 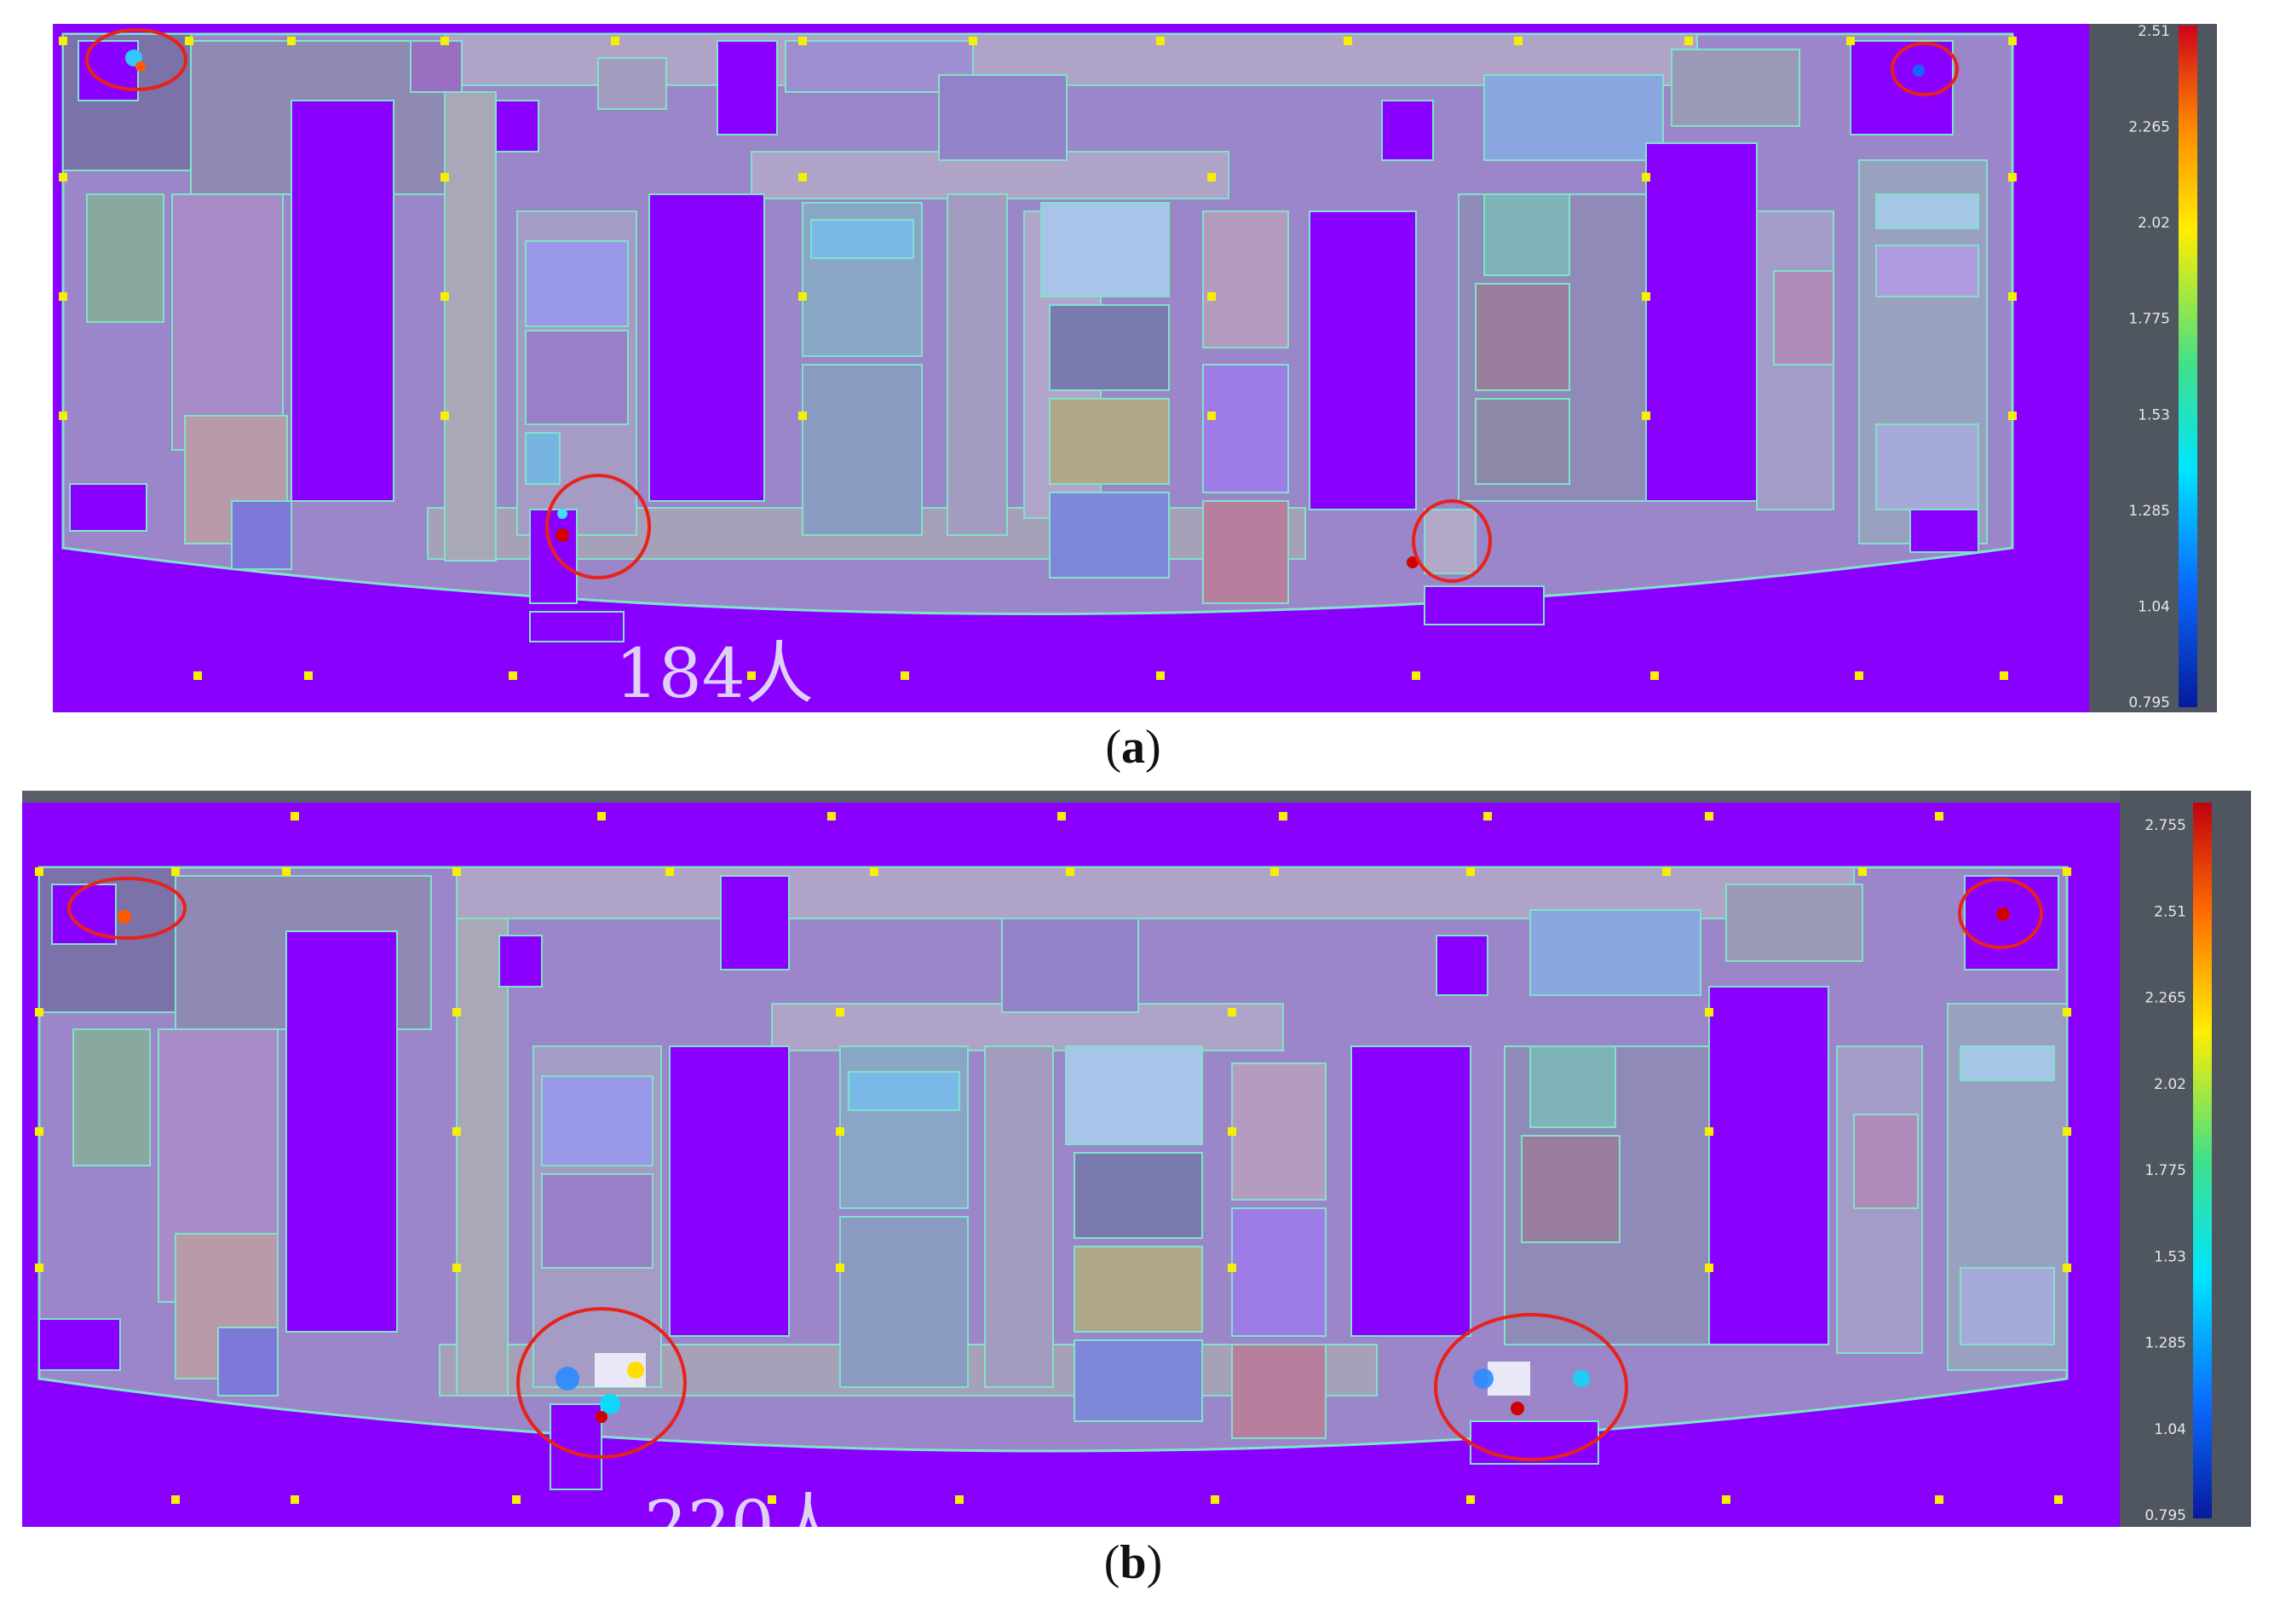 What do you see at coordinates (1133, 747) in the screenshot?
I see `panel-label-a: (a)` at bounding box center [1133, 747].